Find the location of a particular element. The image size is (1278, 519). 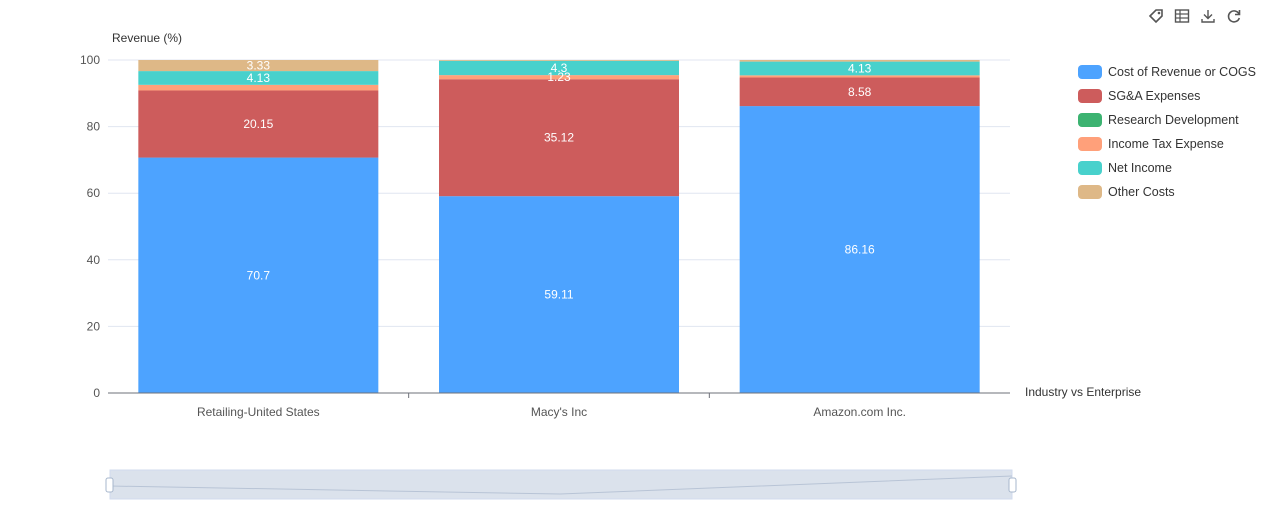

y-tick-label: 20 is located at coordinates (94, 326).